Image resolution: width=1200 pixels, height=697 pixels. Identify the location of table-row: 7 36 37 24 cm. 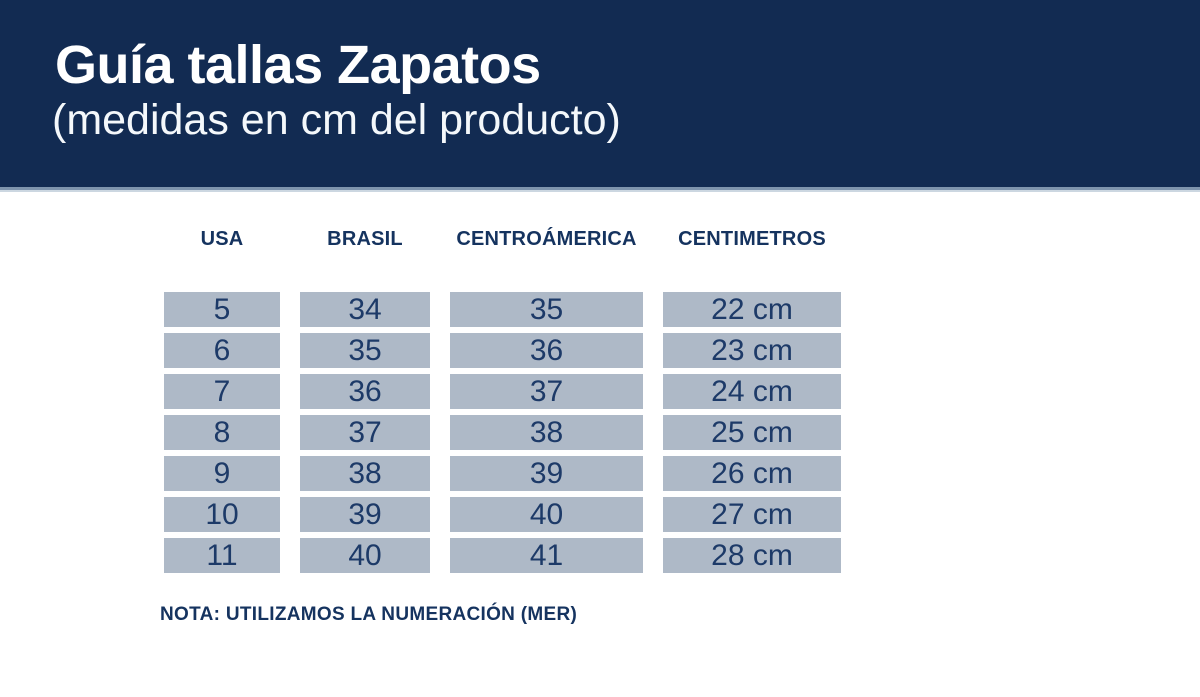
(502, 391).